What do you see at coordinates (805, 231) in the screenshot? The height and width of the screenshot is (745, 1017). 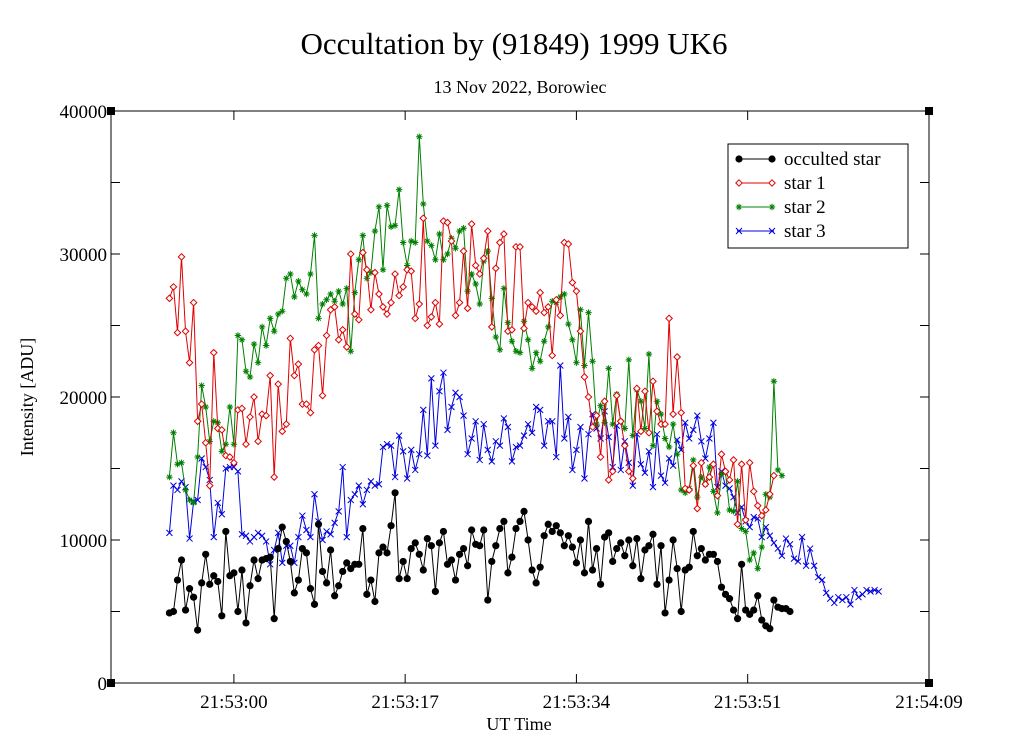 I see `legend-label: star 3` at bounding box center [805, 231].